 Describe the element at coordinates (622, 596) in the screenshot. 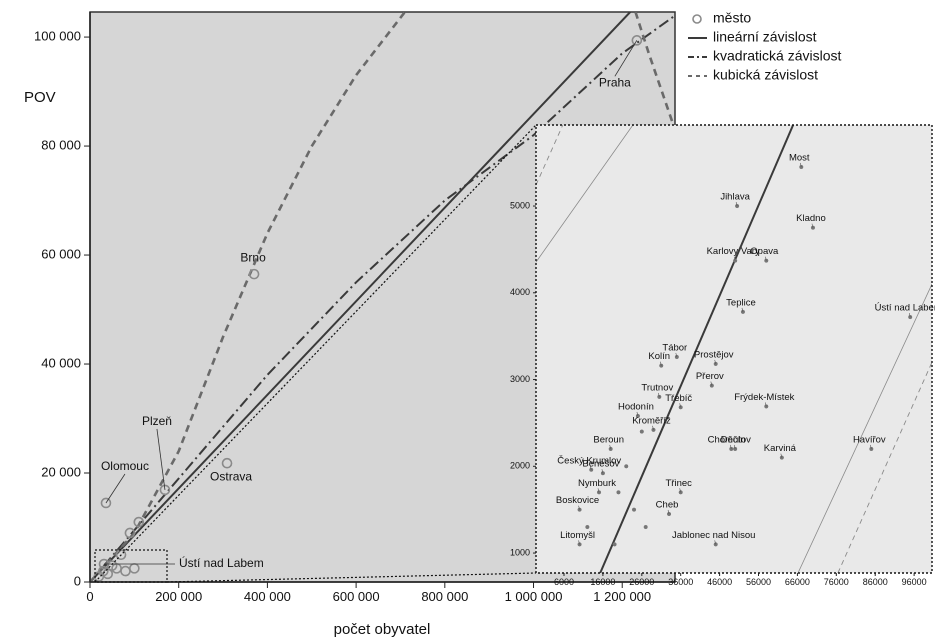

I see `x-tick-label: 1 200 000` at that location.